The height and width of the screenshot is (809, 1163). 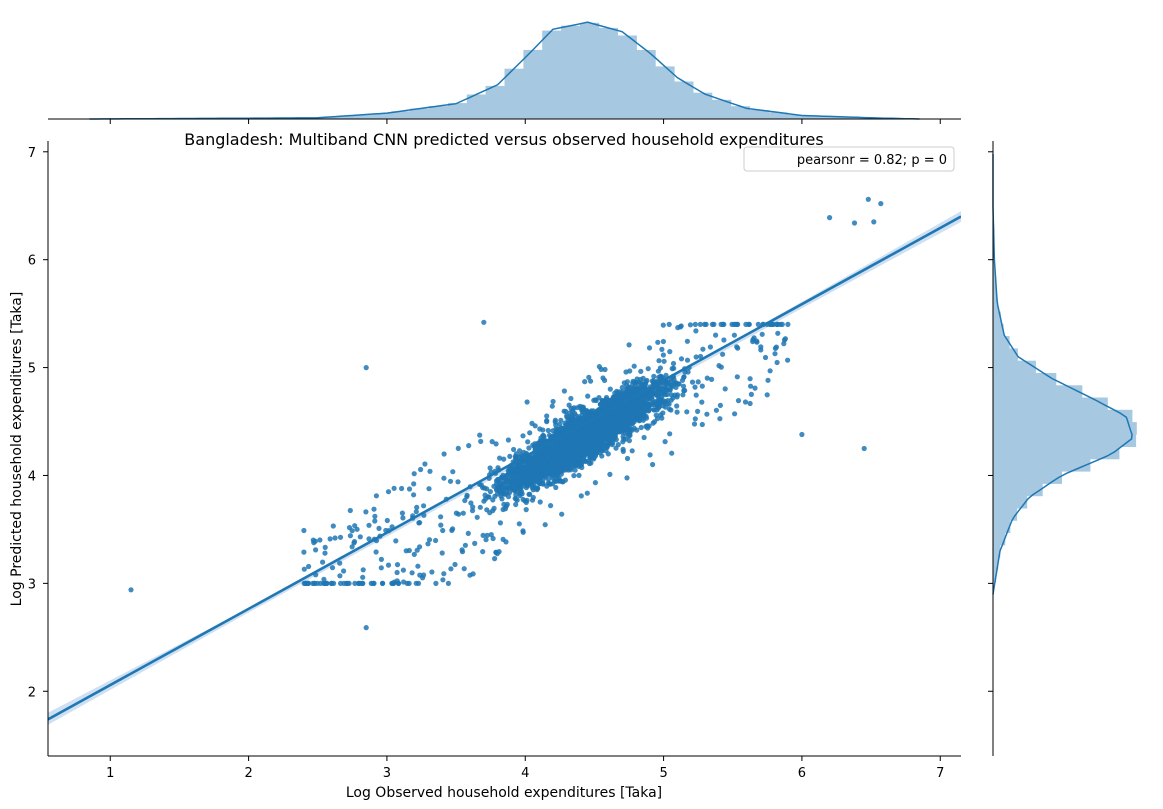 What do you see at coordinates (32, 476) in the screenshot?
I see `y-tick-label: 4` at bounding box center [32, 476].